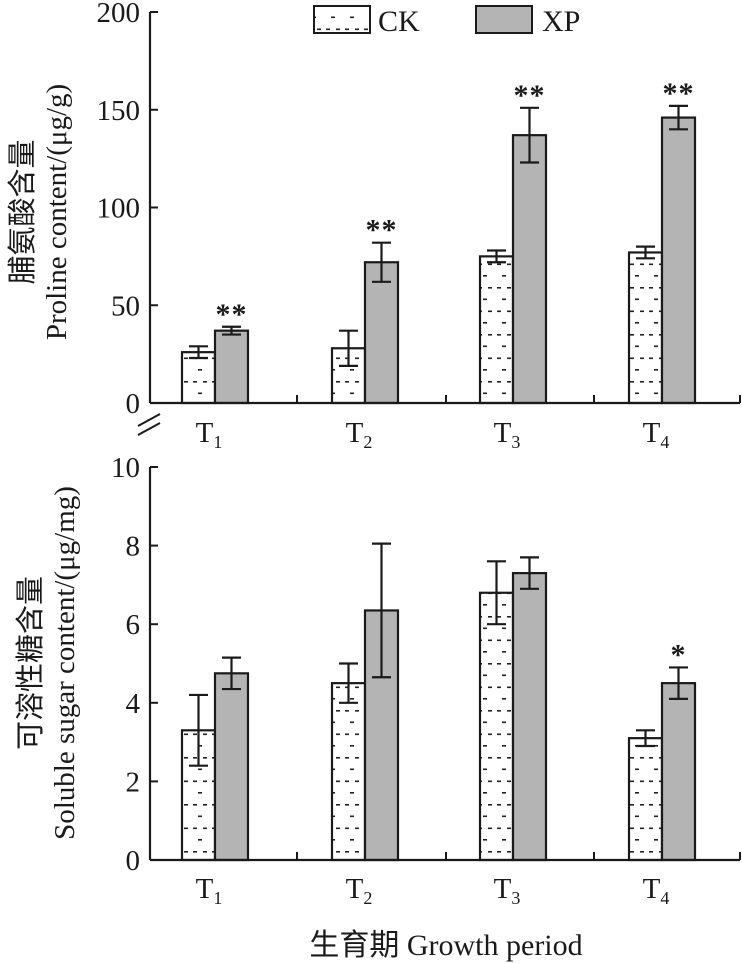 Image resolution: width=742 pixels, height=963 pixels. Describe the element at coordinates (507, 434) in the screenshot. I see `proline-xtick-label-t3: T3` at that location.